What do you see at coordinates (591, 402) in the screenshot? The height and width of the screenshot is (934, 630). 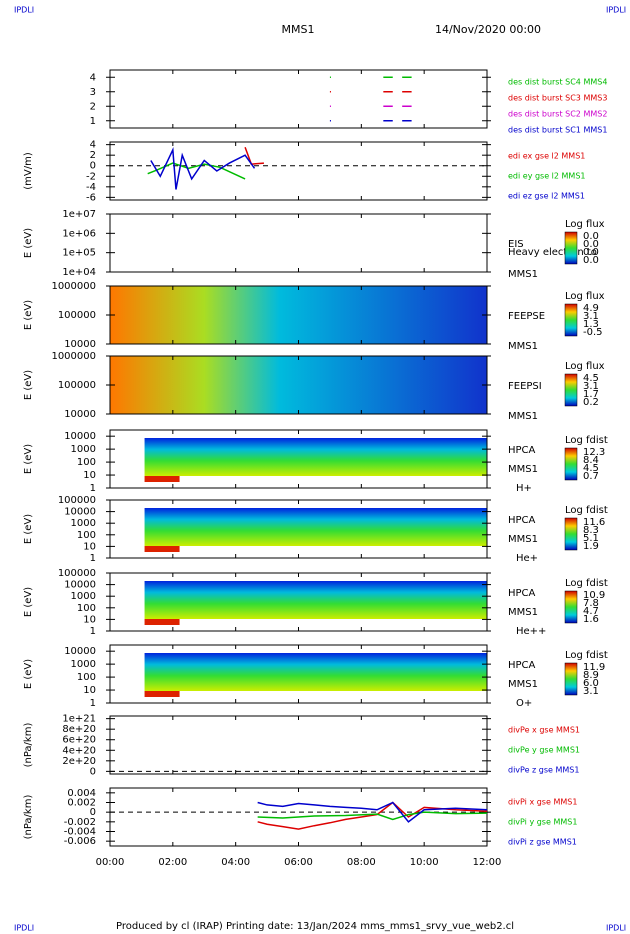 I see `colorbar-tick-label: 0.2` at bounding box center [591, 402].